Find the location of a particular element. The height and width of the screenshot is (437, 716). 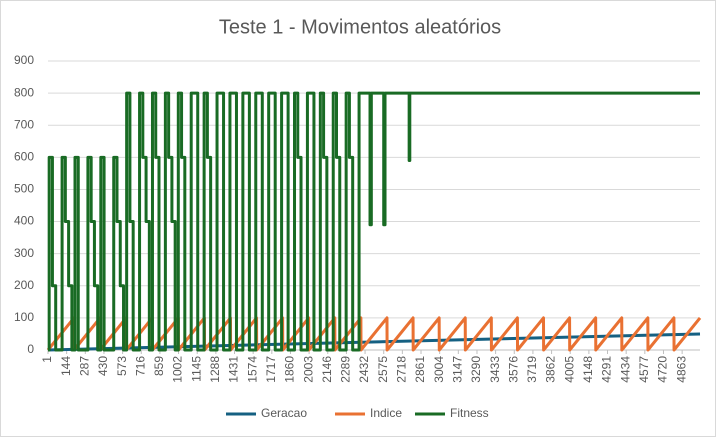

x-tick-label: 2718 is located at coordinates (402, 369).